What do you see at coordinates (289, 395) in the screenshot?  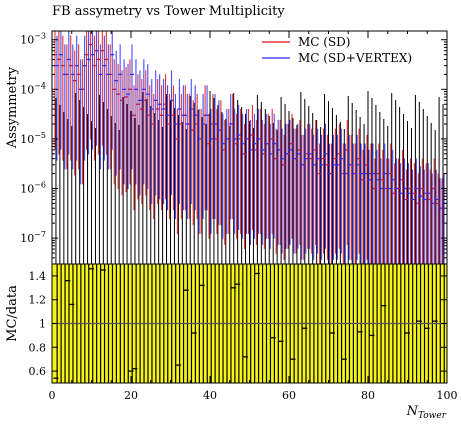 I see `x-tick-label: 60` at bounding box center [289, 395].